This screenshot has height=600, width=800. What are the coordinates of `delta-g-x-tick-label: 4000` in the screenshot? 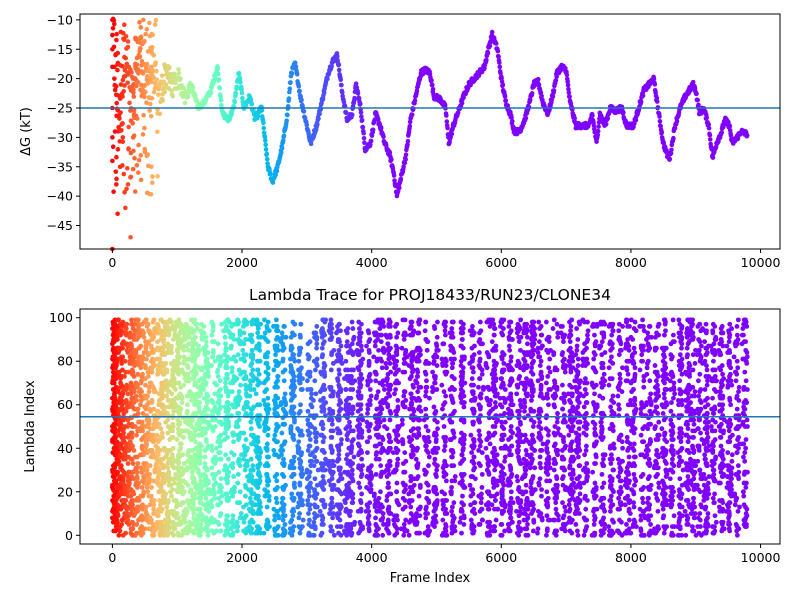 It's located at (372, 262).